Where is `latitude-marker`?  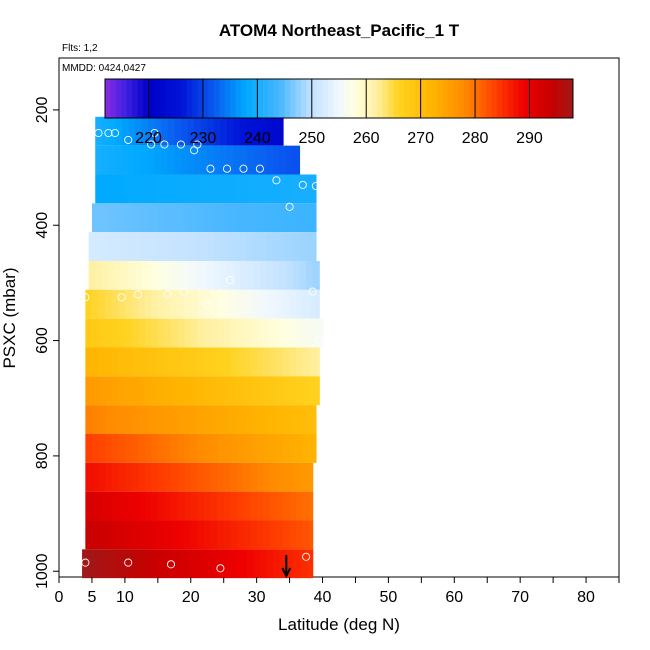
latitude-marker is located at coordinates (286, 567).